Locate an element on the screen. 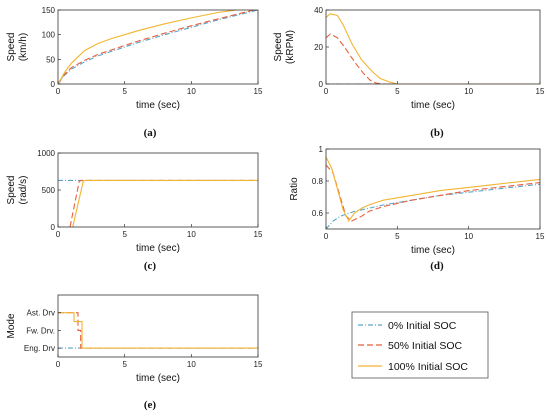  series-line-50-initial-soc-b is located at coordinates (433, 58).